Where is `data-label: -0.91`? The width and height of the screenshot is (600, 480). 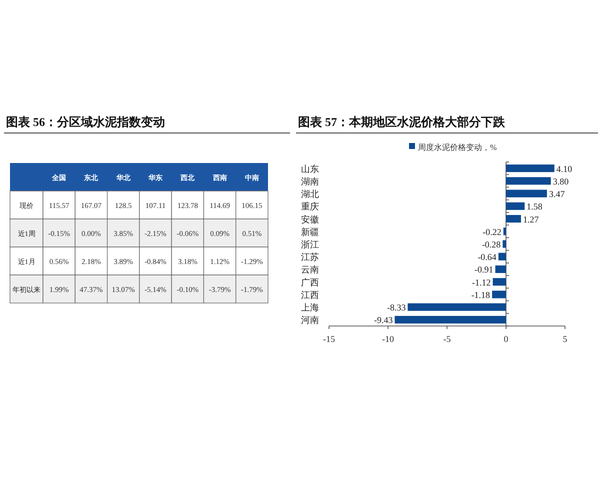
data-label: -0.91 is located at coordinates (484, 269).